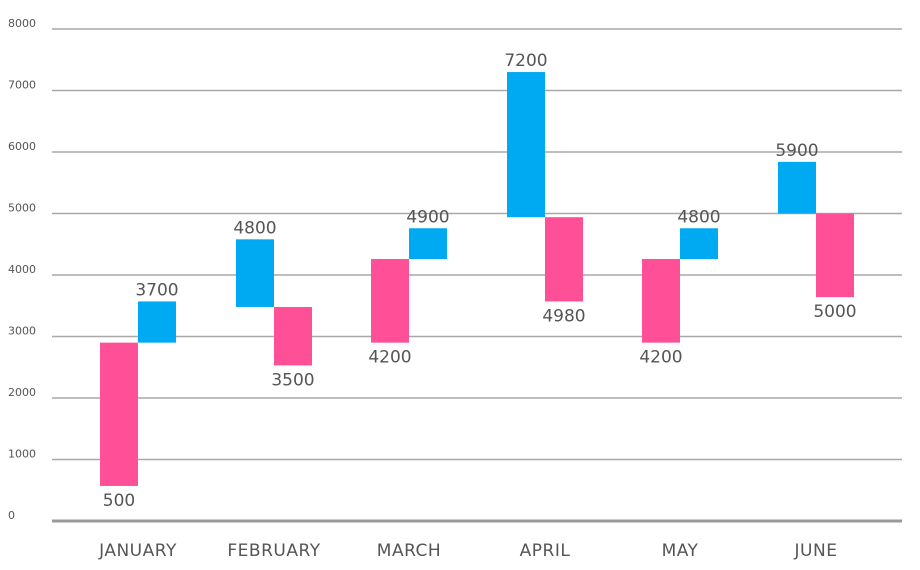  I want to click on y-tick-label: 5000, so click(22, 208).